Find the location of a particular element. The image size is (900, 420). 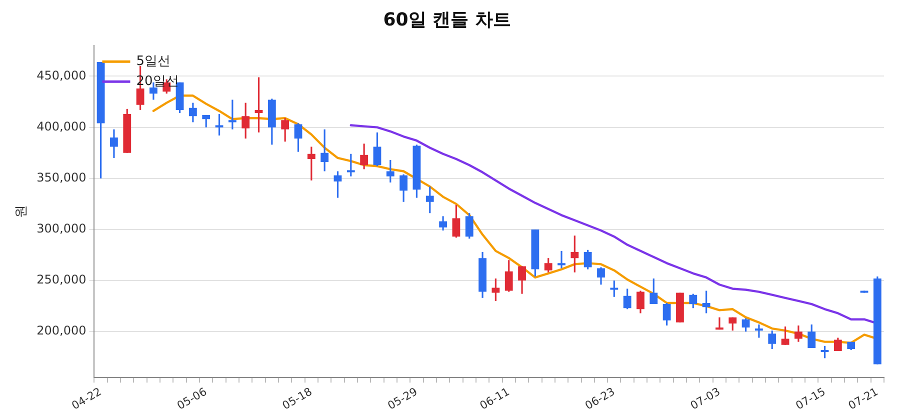

chart-title: 60일 캔들 차트 is located at coordinates (447, 19).